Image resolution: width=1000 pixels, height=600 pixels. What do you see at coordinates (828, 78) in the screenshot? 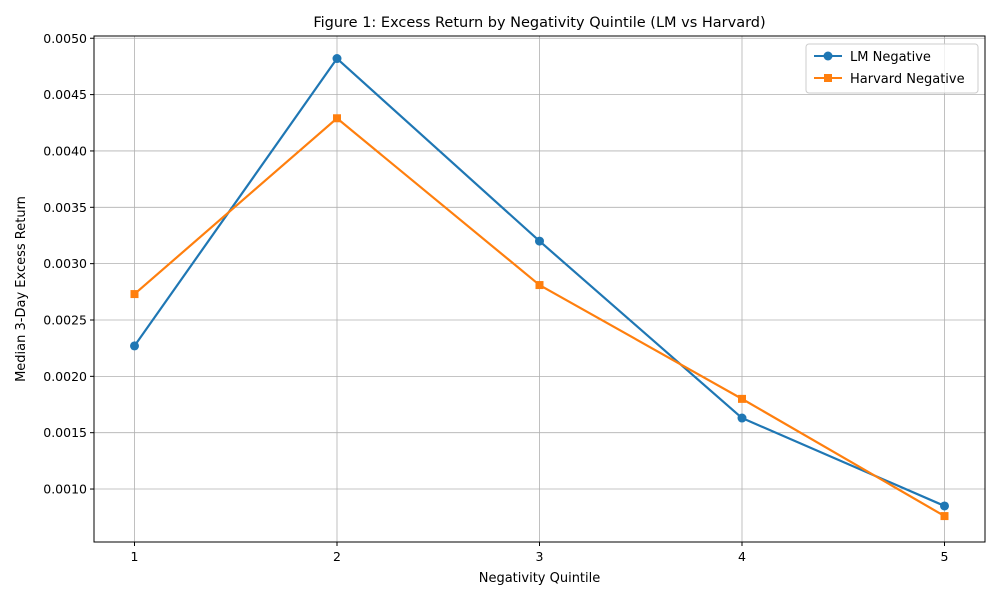
I see `legend-marker-harvard-negative` at bounding box center [828, 78].